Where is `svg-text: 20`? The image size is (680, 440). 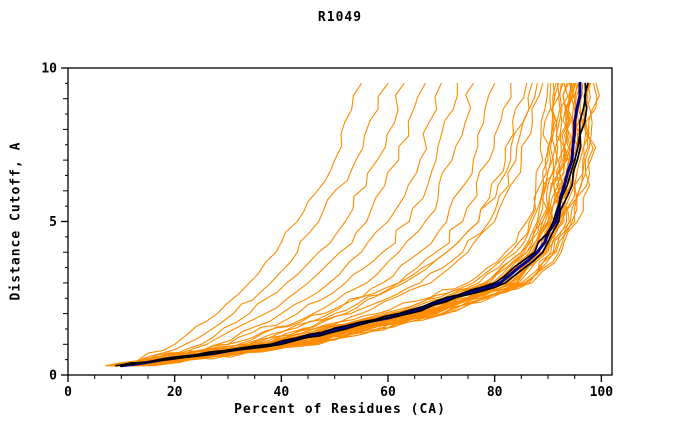
svg-text: 20 is located at coordinates (175, 392).